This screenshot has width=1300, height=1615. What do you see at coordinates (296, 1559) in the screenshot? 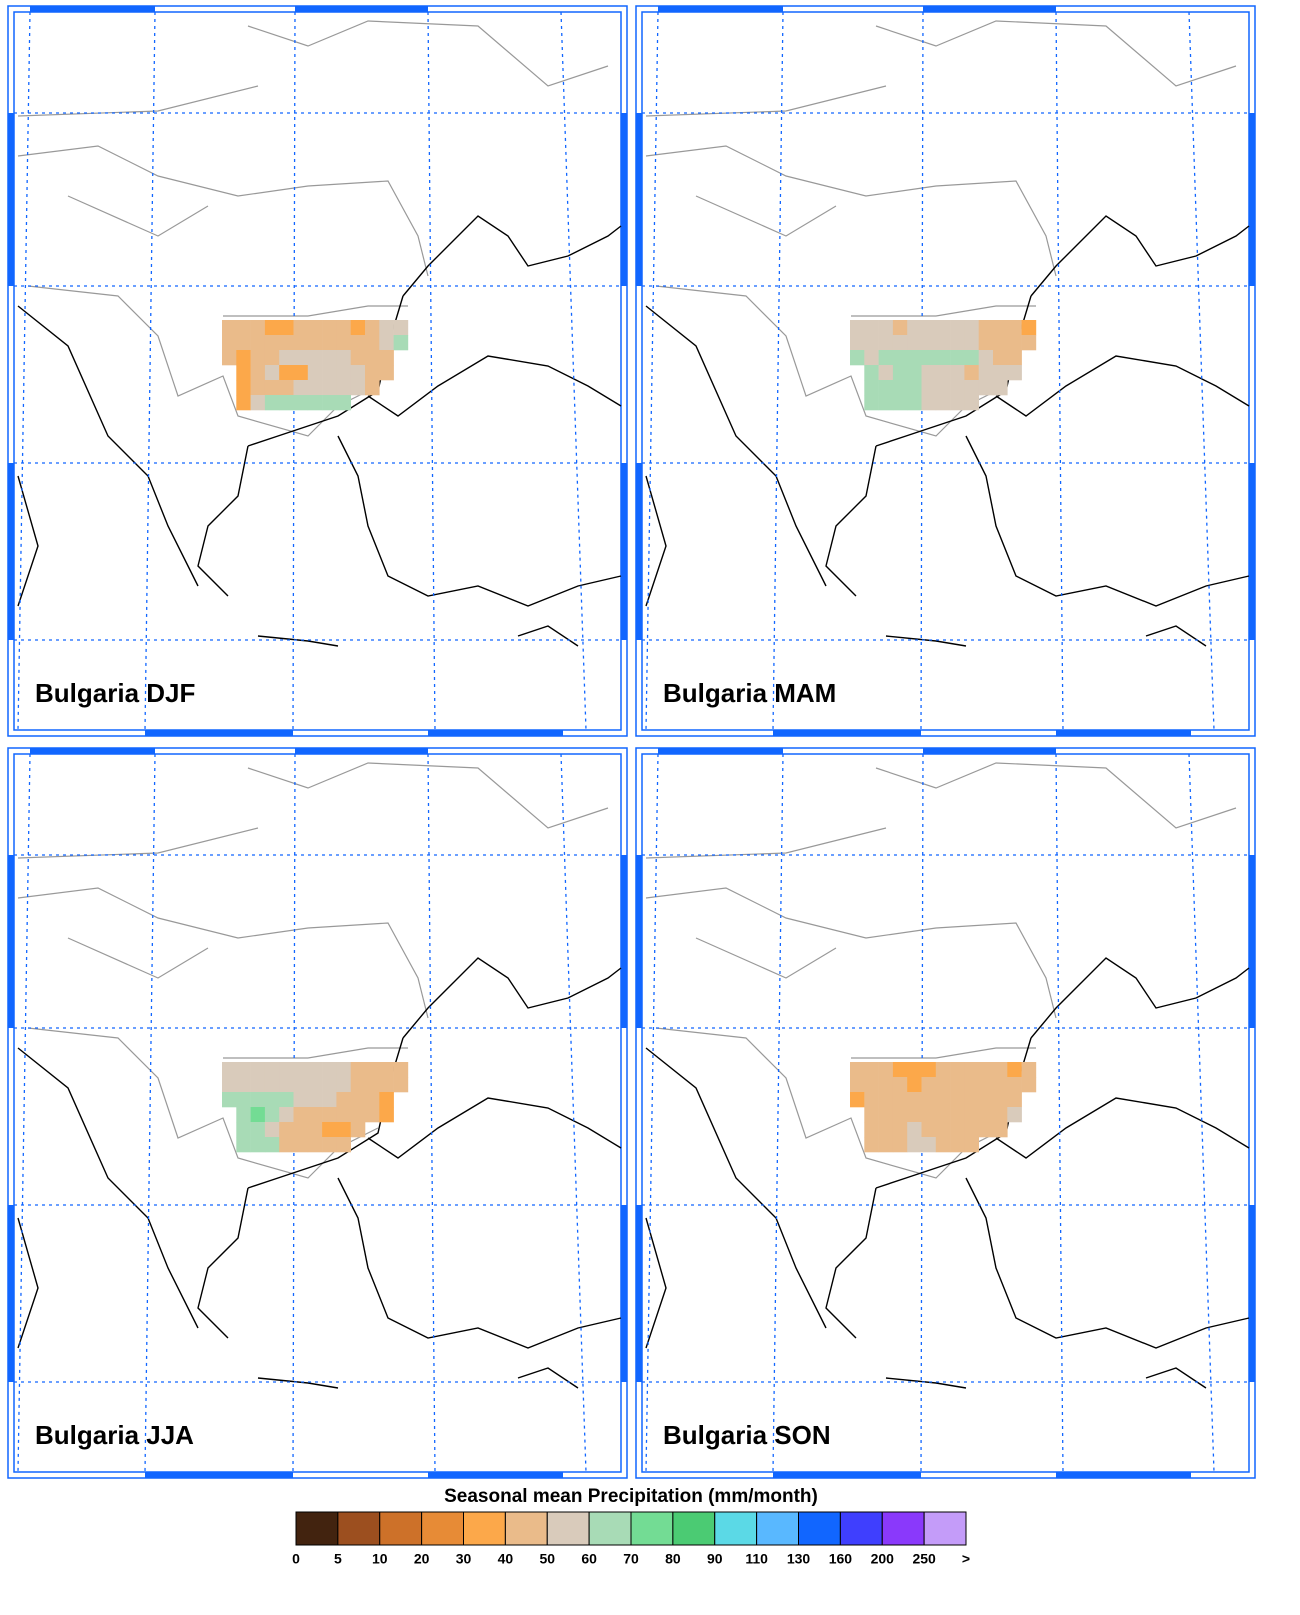
I see `colorbar-label: 0` at bounding box center [296, 1559].